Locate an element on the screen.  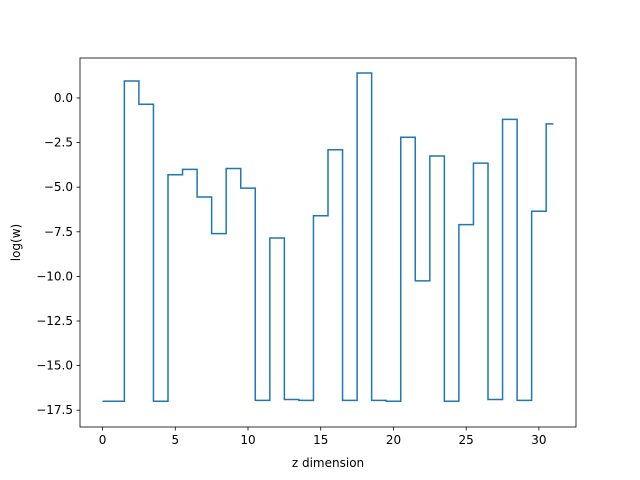
y-tick-label: −10.0 is located at coordinates (54, 276).